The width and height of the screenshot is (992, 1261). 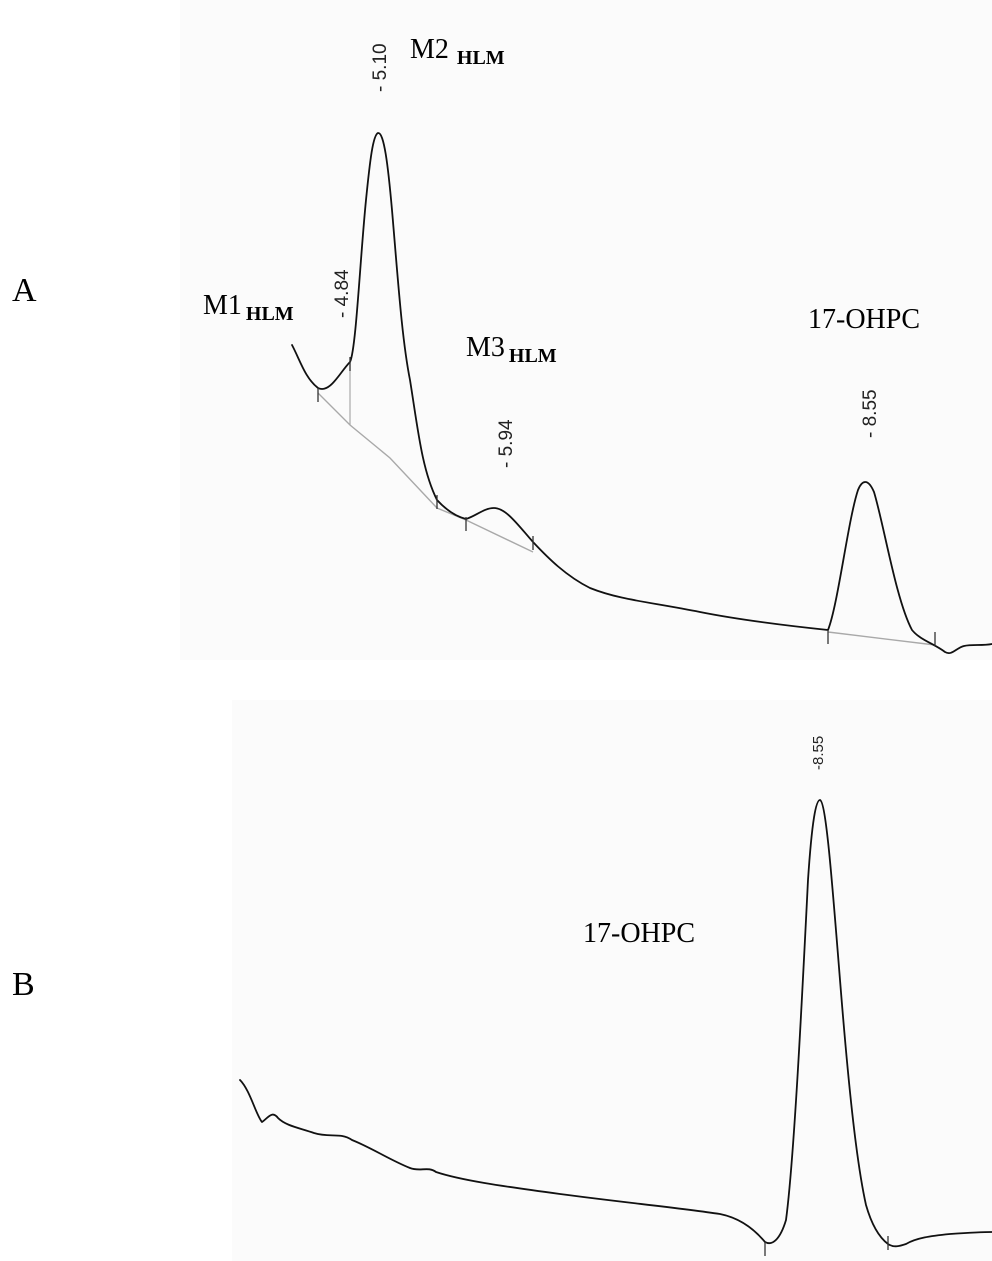 I want to click on panel-a-peak-m3-sub: HLM, so click(x=533, y=356).